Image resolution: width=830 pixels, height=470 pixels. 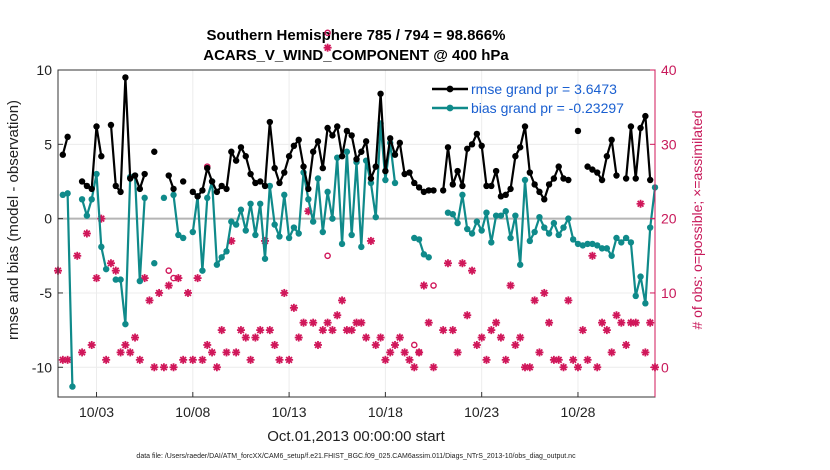 I want to click on x-tick-label: 10/28, so click(x=577, y=412).